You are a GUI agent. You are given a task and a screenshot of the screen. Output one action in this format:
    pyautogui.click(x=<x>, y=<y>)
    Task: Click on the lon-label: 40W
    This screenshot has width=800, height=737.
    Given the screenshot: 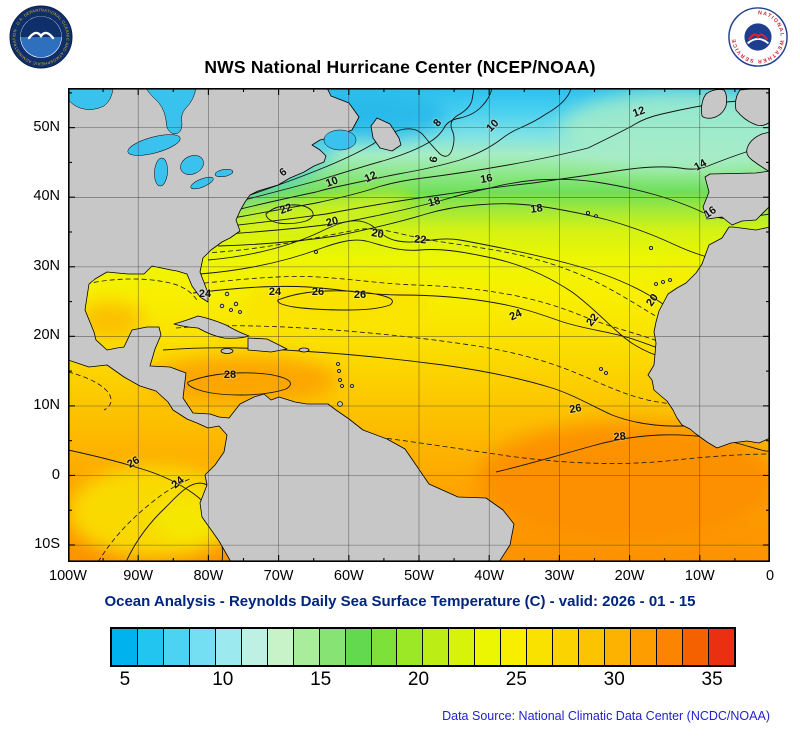 What is the action you would take?
    pyautogui.click(x=489, y=576)
    